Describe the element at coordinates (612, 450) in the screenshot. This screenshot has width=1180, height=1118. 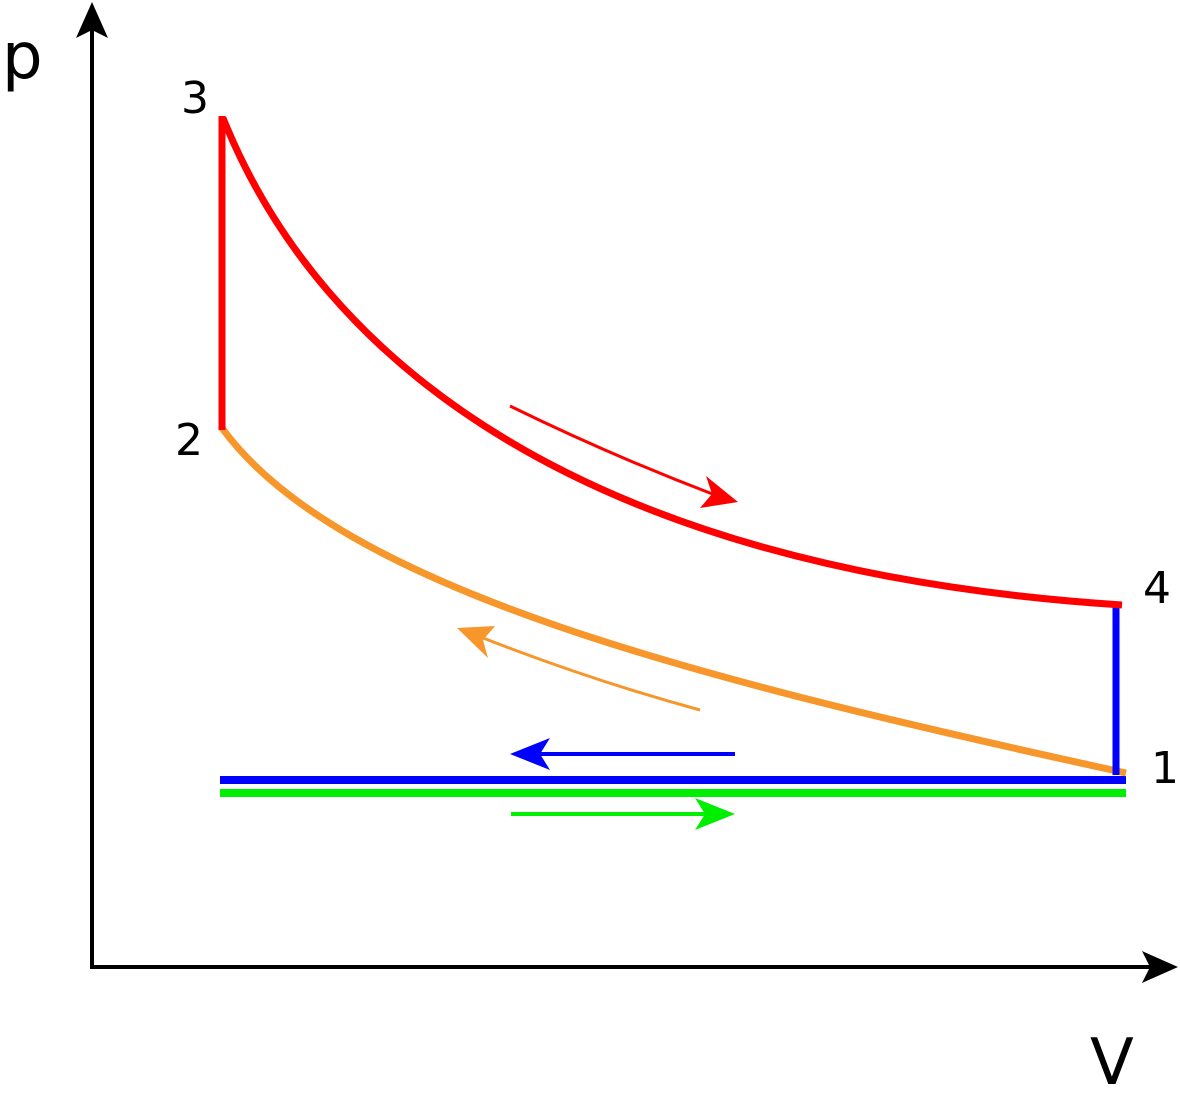
I see `expansion-arrow` at that location.